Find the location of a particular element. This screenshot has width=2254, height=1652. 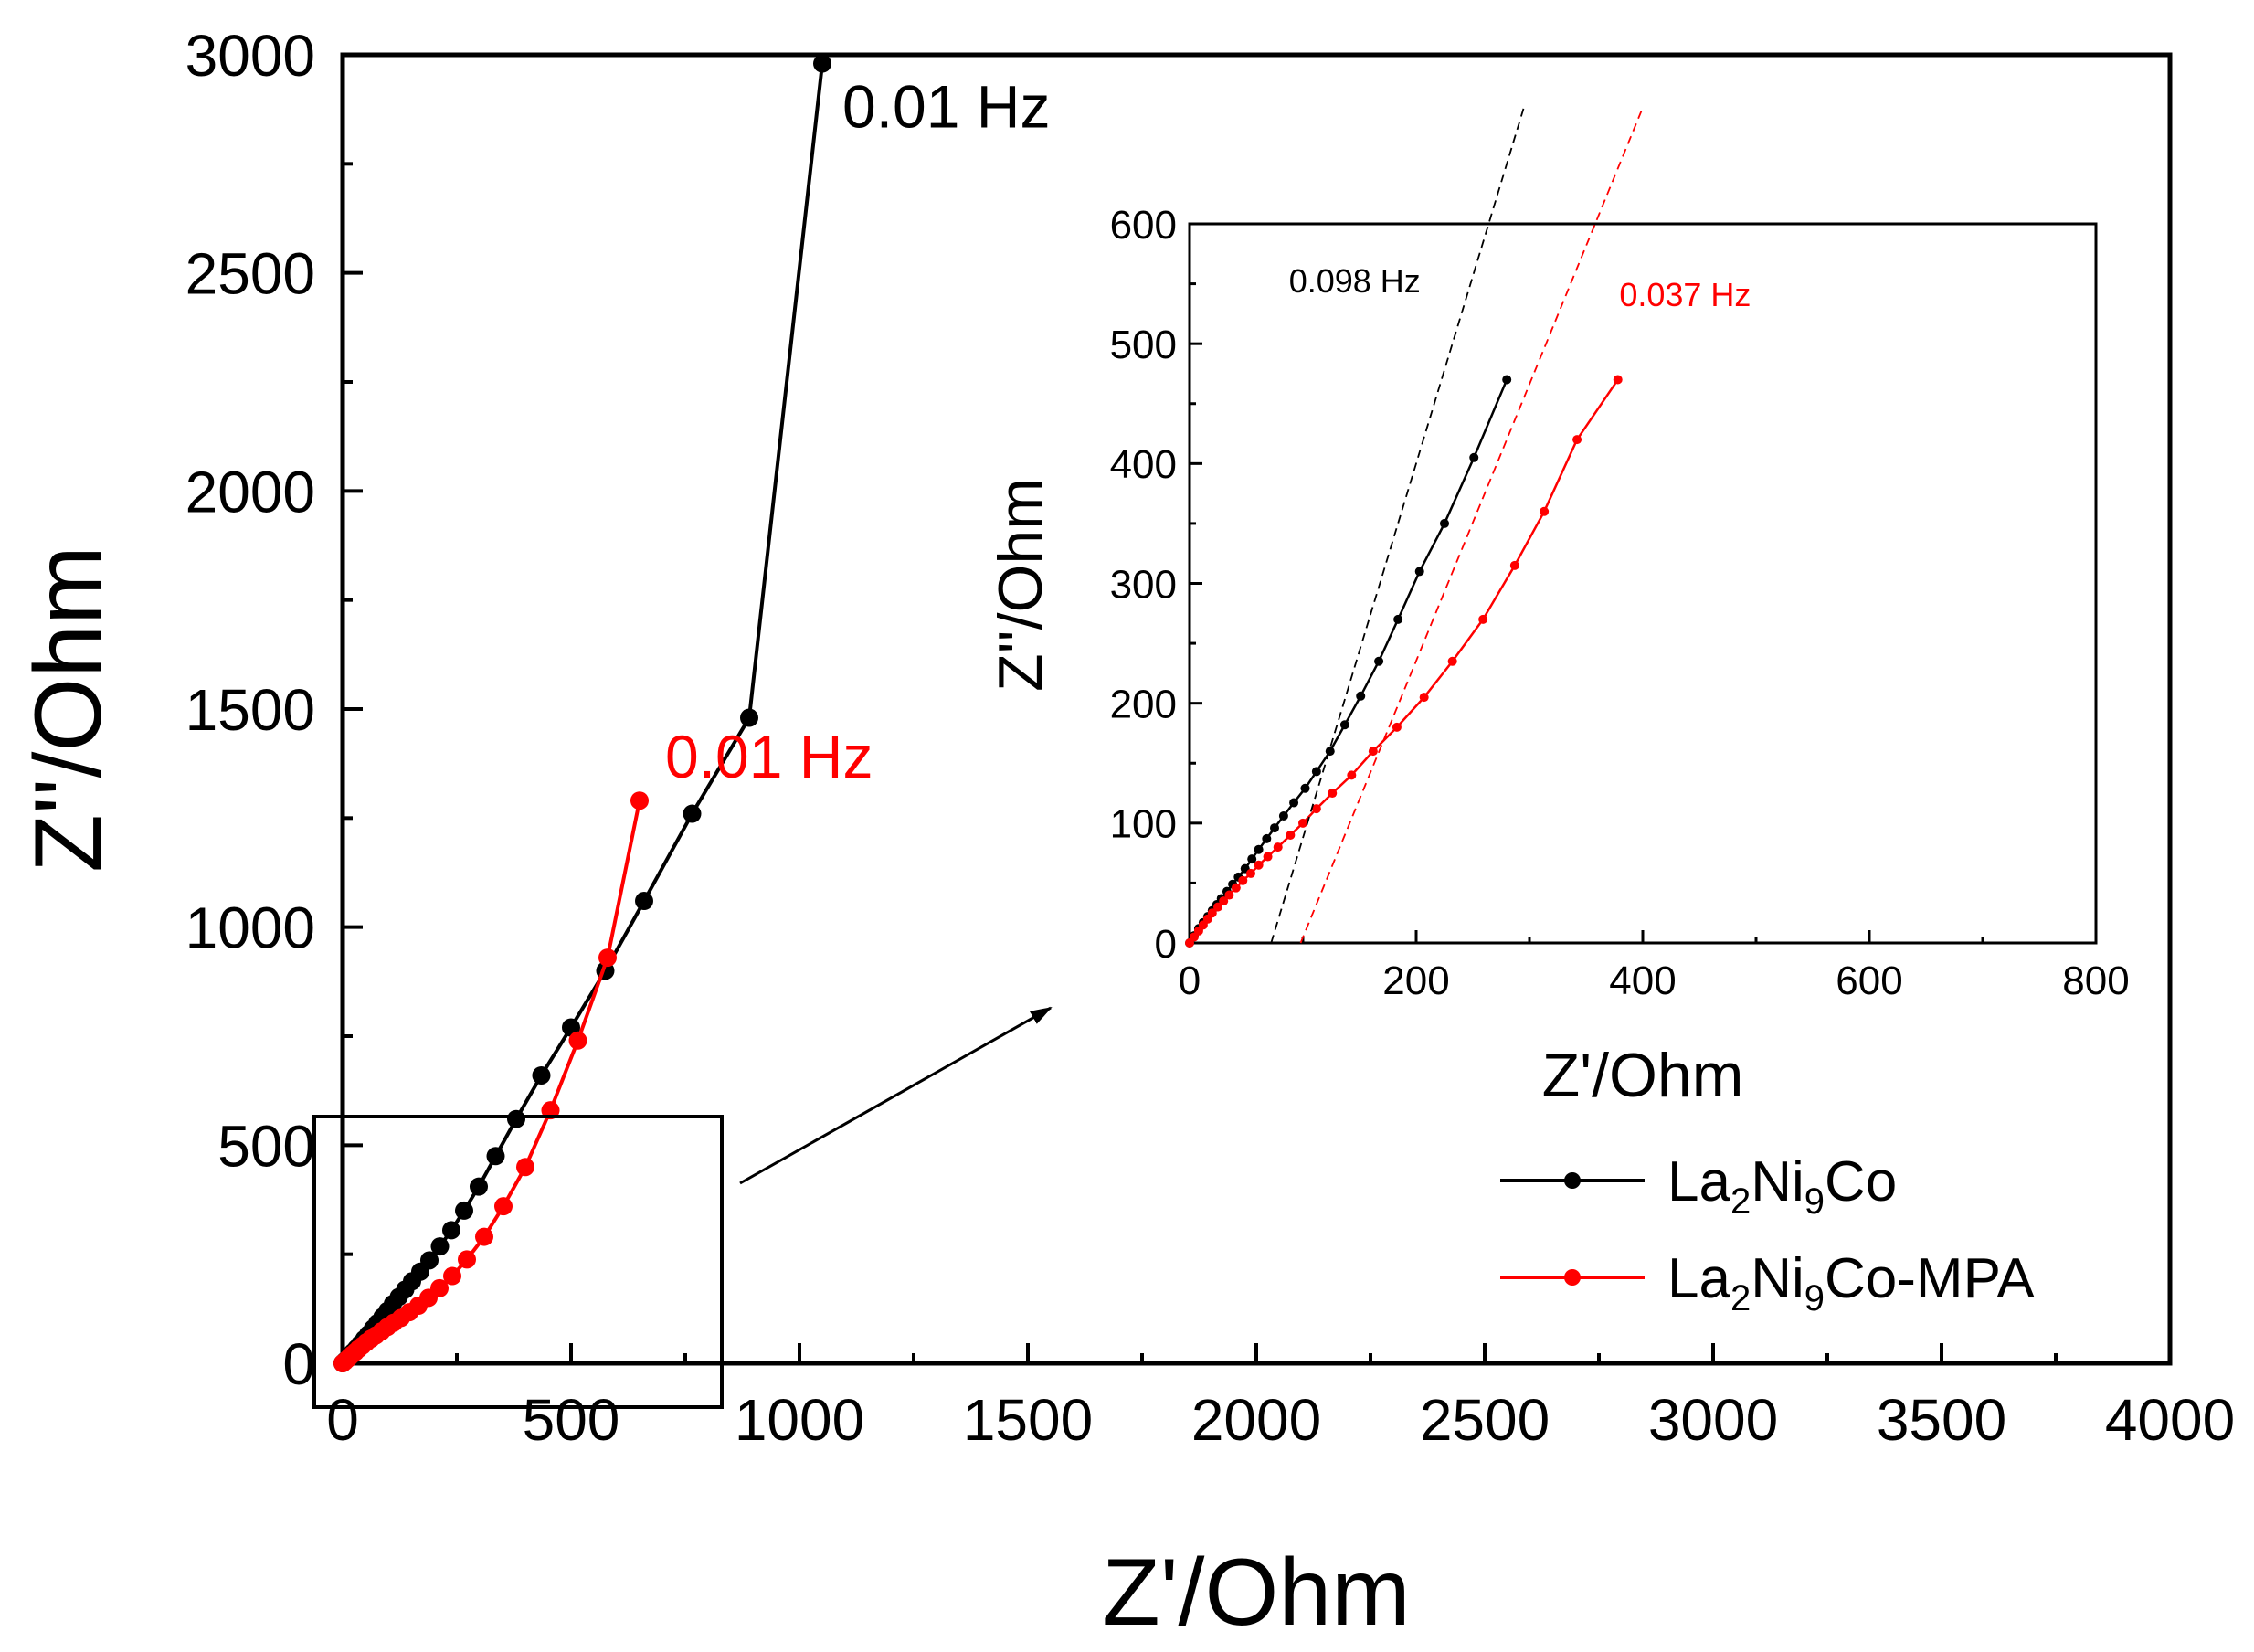

main-x-tick-label: 2500 is located at coordinates (1485, 1420).